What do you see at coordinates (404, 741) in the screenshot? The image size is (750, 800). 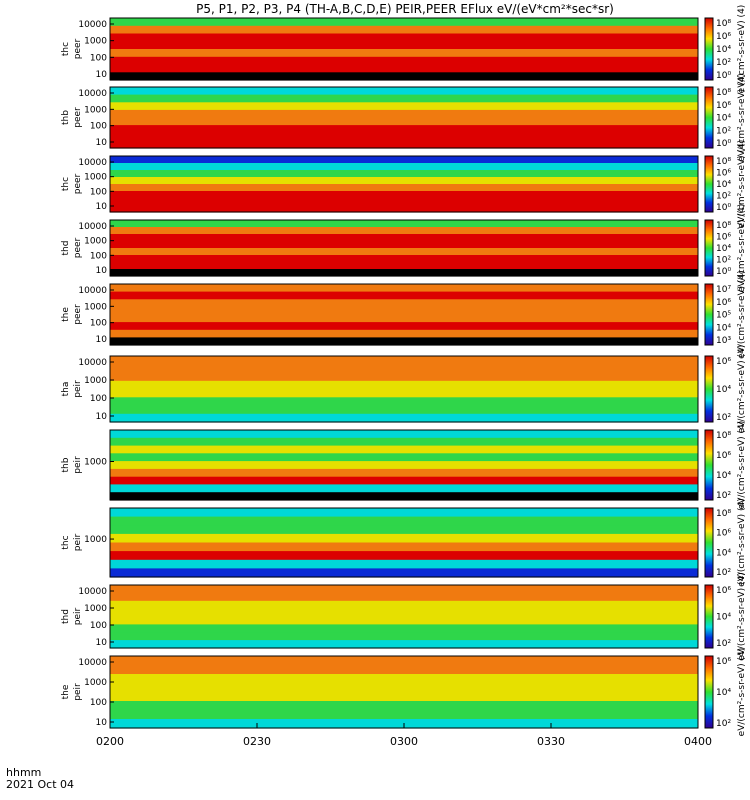 I see `x-tick-label: 0300` at bounding box center [404, 741].